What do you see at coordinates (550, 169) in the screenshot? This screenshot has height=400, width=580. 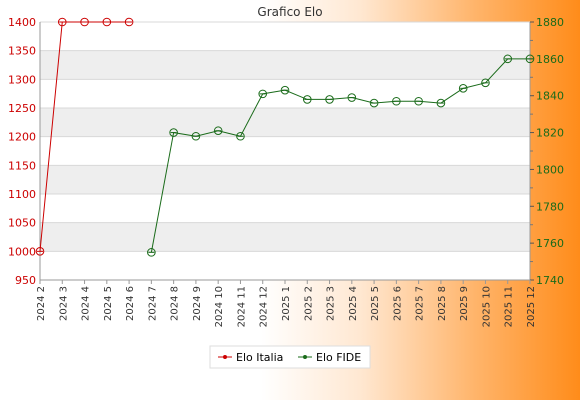 I see `right-tick-label: 1800` at bounding box center [550, 169].